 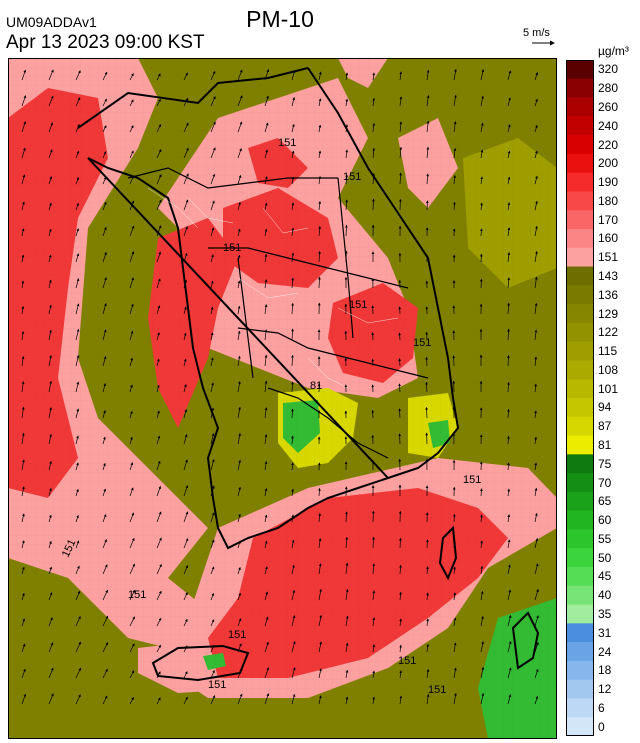 I want to click on colorbar-label-70: 70, so click(x=605, y=482).